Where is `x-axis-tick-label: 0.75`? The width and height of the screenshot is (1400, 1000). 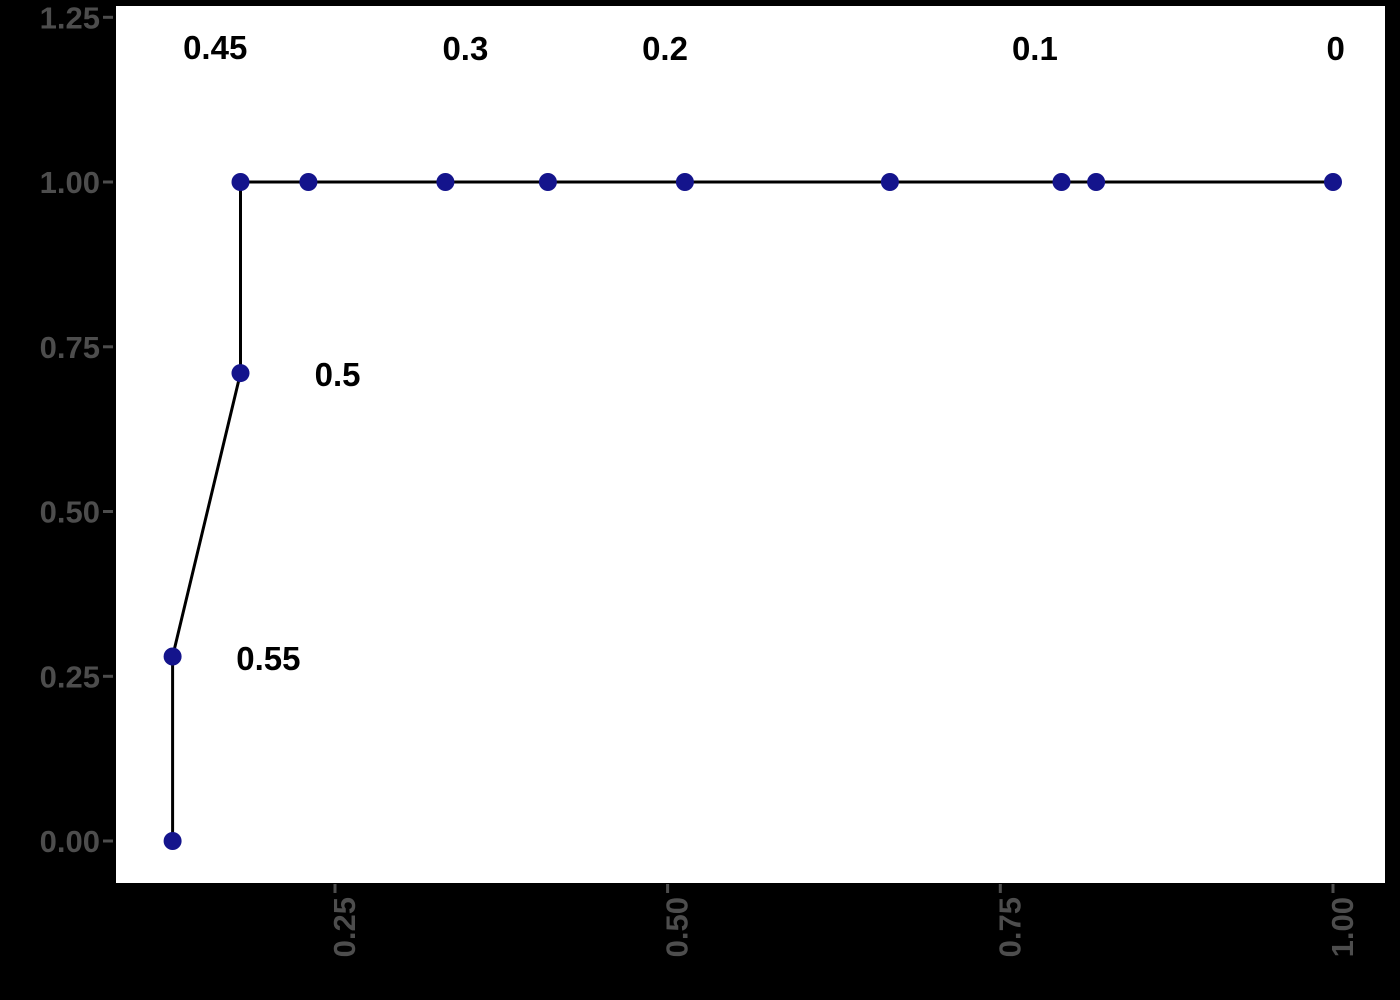 x-axis-tick-label: 0.75 is located at coordinates (1009, 927).